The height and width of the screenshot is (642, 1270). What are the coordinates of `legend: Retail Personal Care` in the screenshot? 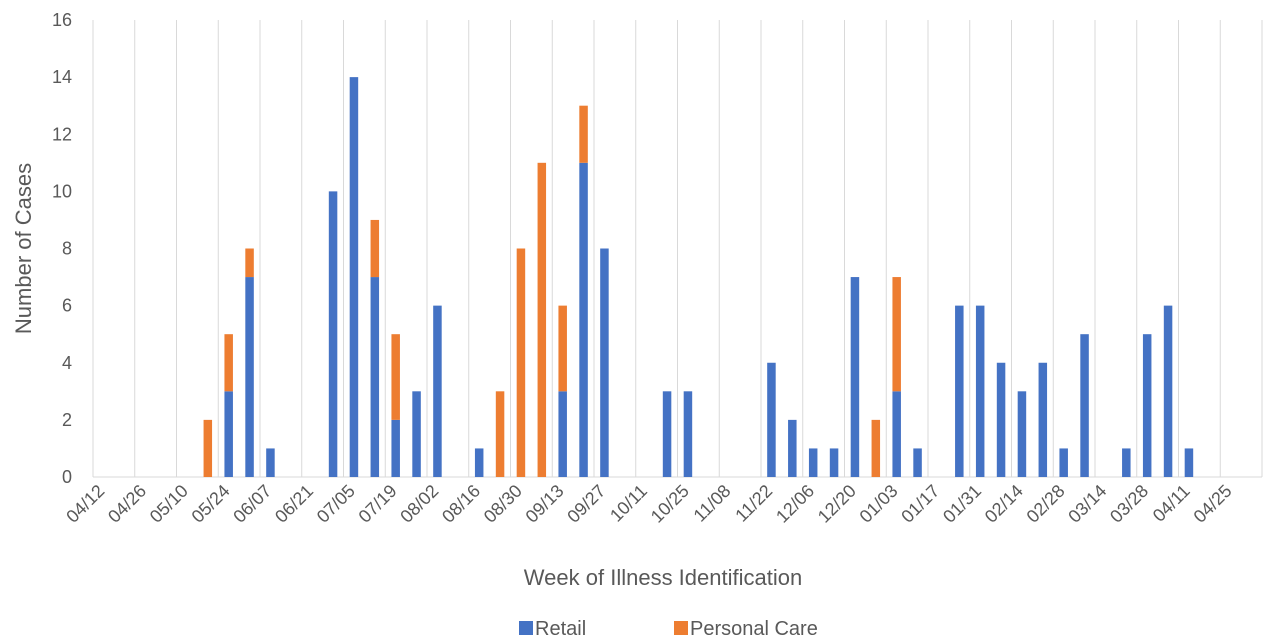 It's located at (668, 629).